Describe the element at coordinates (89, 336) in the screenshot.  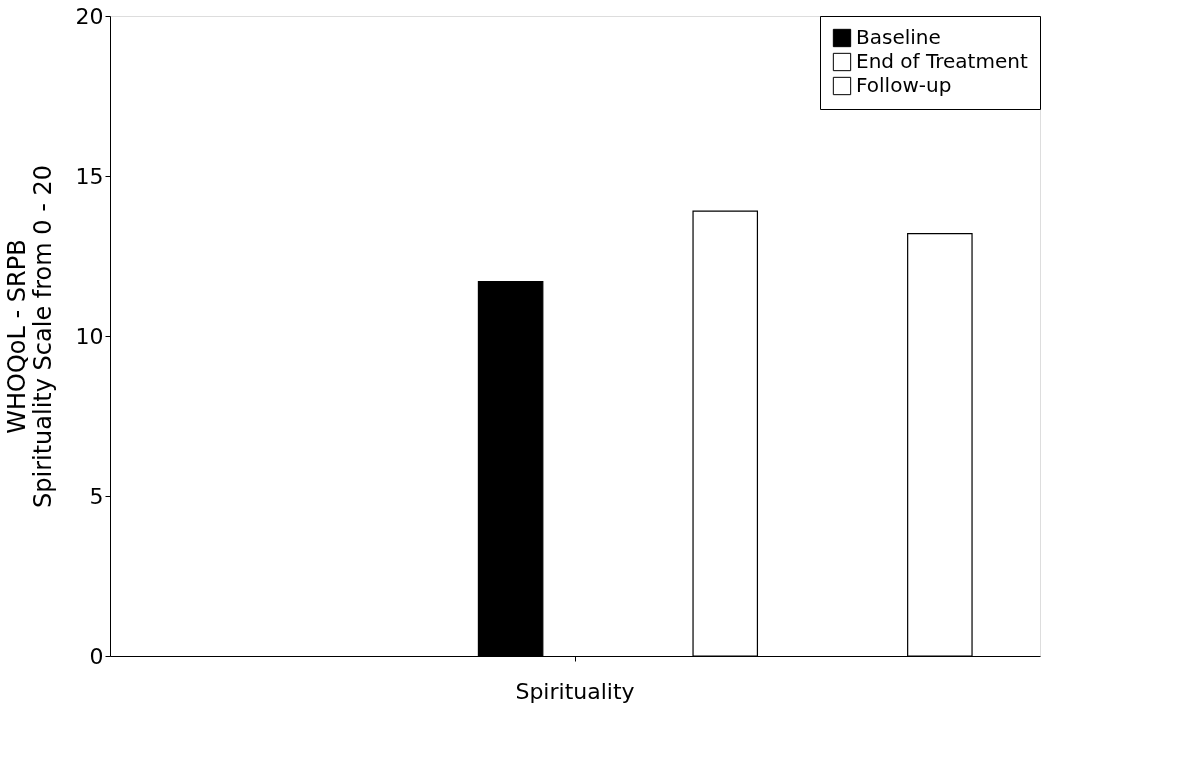
I see `y-tick-label: 10` at that location.